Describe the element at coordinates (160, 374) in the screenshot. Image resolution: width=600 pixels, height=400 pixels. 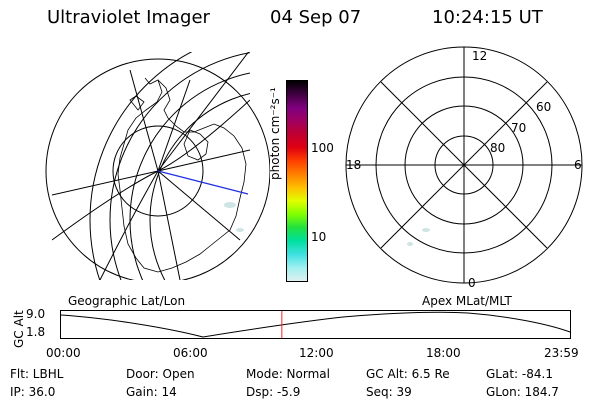
I see `door-info: Door: Open` at that location.